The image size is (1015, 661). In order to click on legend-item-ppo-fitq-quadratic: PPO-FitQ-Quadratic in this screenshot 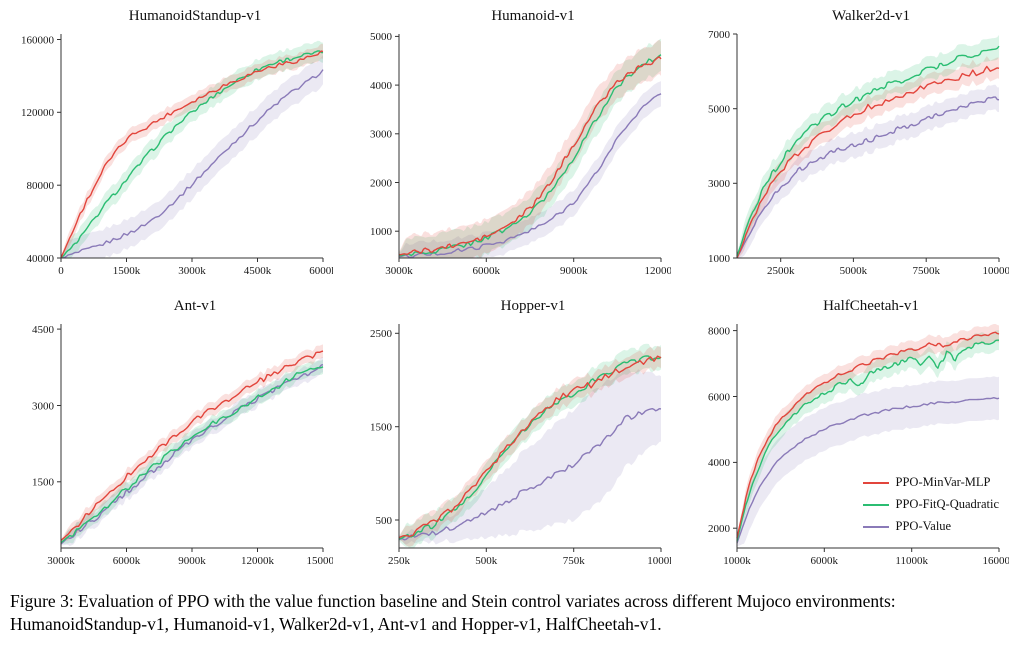, I will do `click(930, 504)`.